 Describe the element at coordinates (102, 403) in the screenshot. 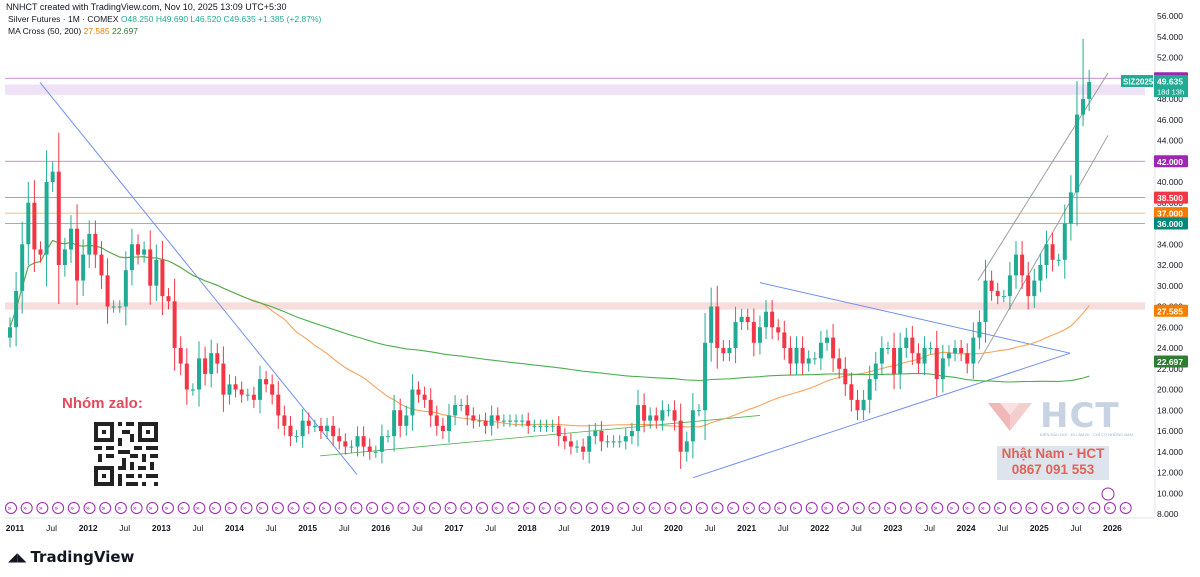

I see `zalo-group-label: Nhóm zalo:` at that location.